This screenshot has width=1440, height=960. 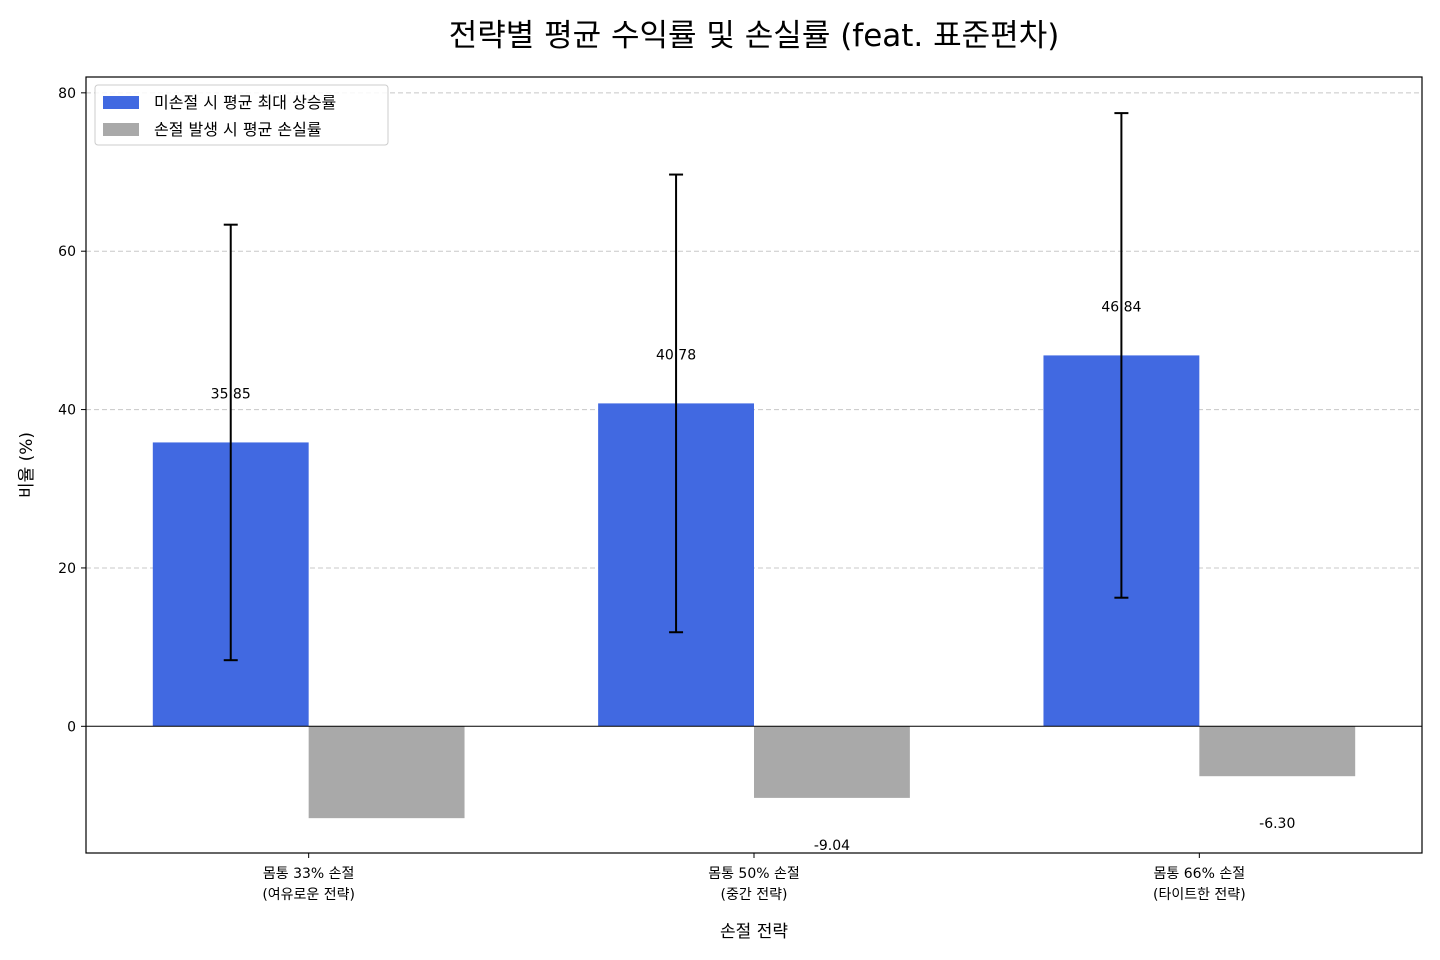 What do you see at coordinates (238, 129) in the screenshot?
I see `legend-label: 손절 발생 시 평균 손실률` at bounding box center [238, 129].